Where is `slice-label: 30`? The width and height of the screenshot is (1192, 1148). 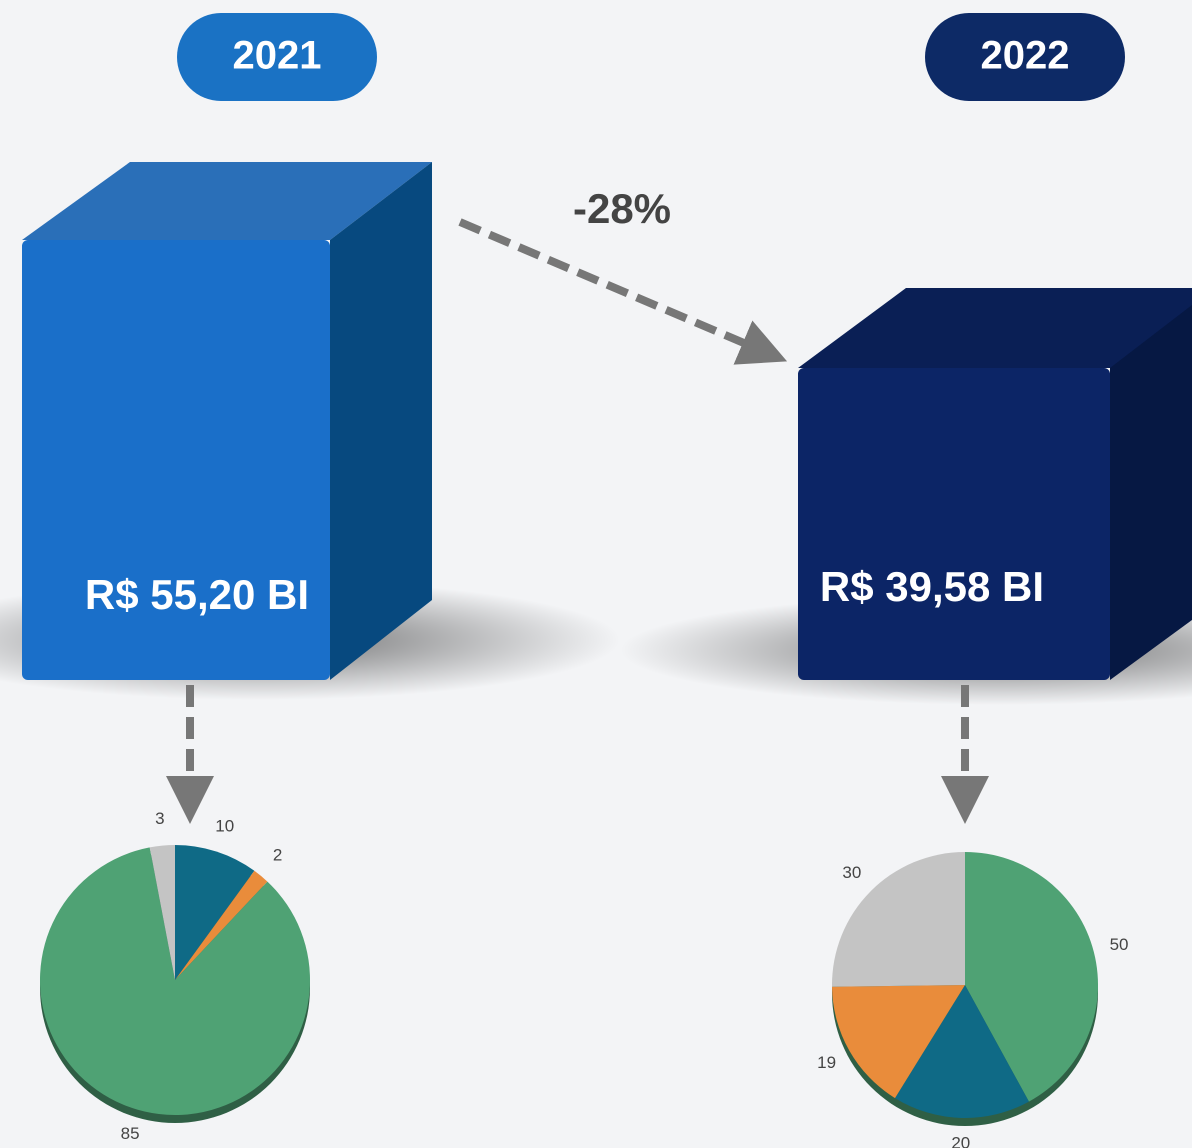 slice-label: 30 is located at coordinates (851, 872).